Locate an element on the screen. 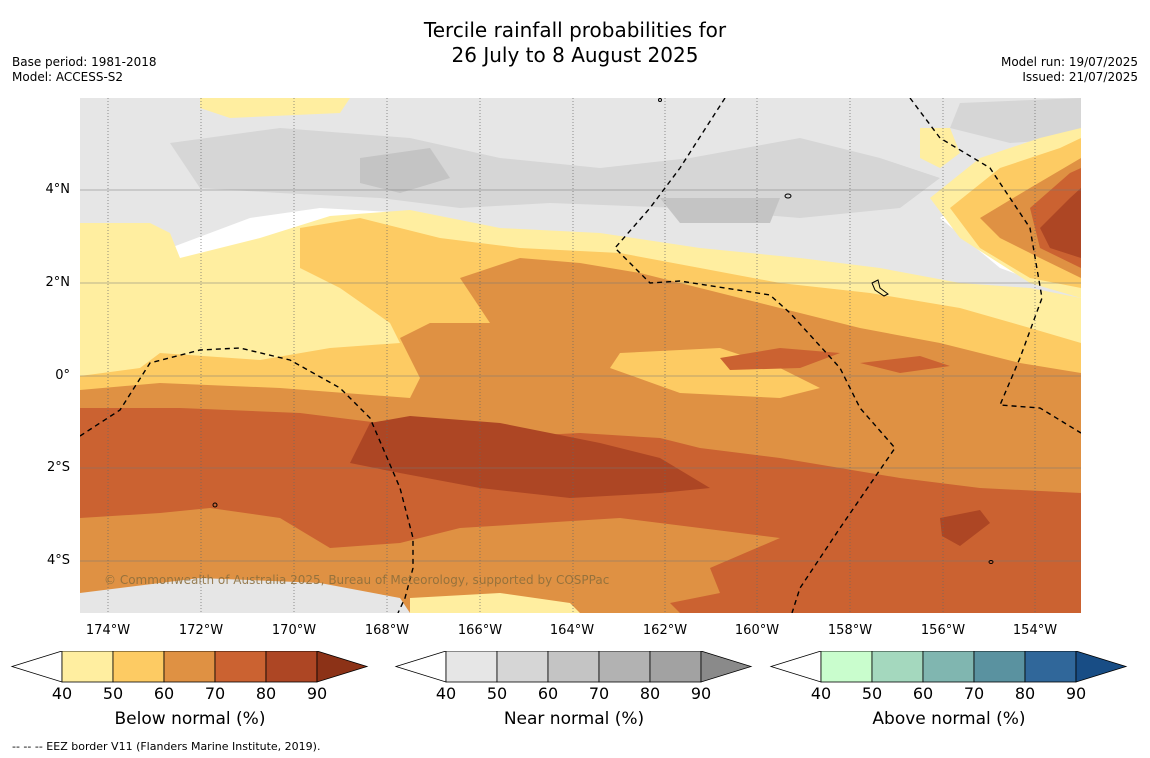  colorbar-title-below: Below normal (%) is located at coordinates (190, 719).